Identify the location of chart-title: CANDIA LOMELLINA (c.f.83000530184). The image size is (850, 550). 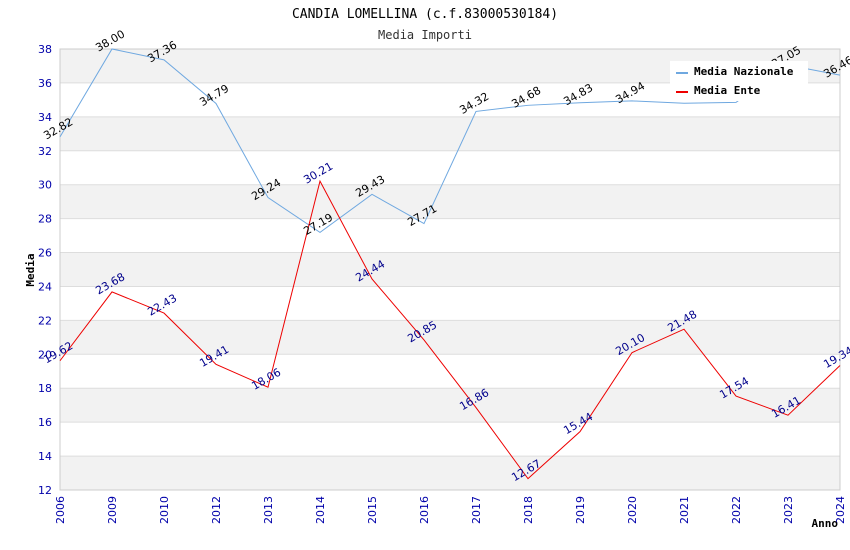
(425, 14).